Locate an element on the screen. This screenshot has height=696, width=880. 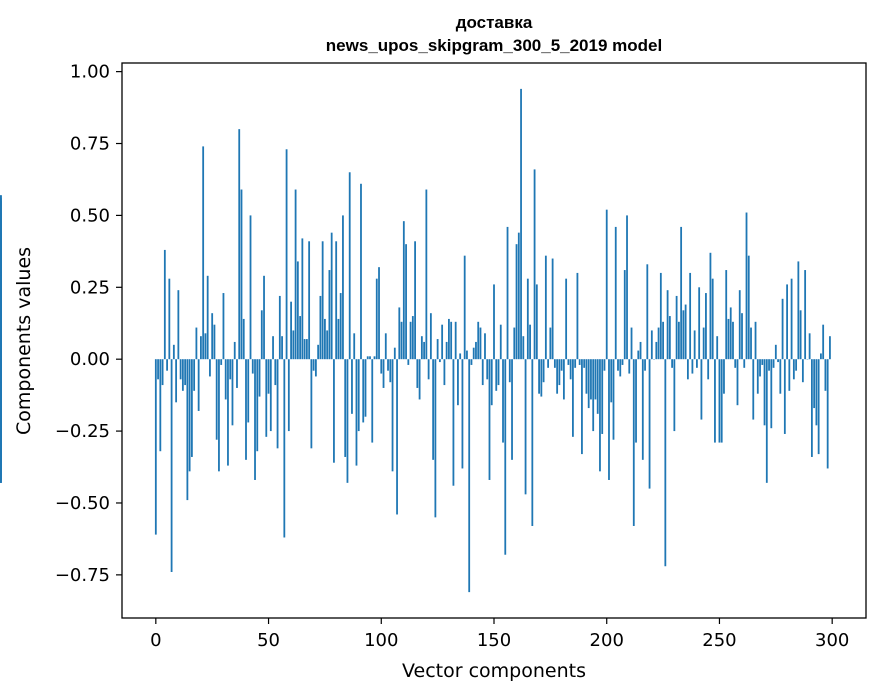
y-tick-label: −0.25 is located at coordinates (82, 431).